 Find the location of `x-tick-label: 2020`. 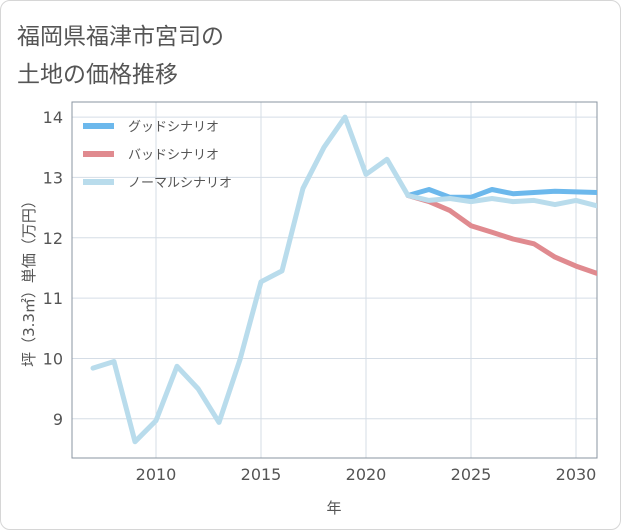

x-tick-label: 2020 is located at coordinates (366, 474).